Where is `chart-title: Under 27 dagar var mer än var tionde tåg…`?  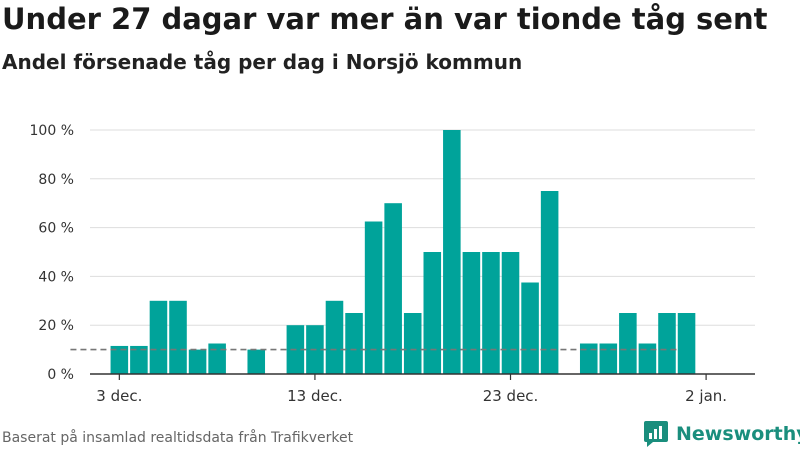
chart-title: Under 27 dagar var mer än var tionde tåg… is located at coordinates (385, 19).